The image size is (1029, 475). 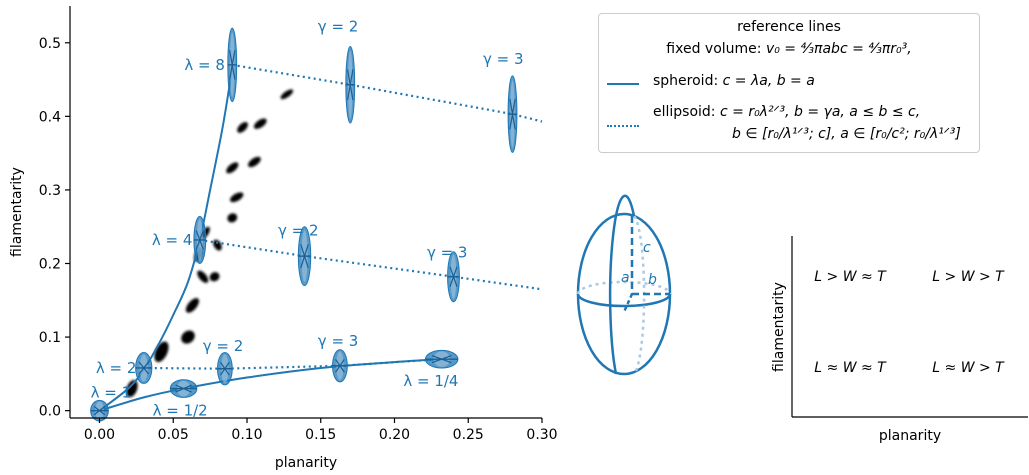 What do you see at coordinates (246, 435) in the screenshot?
I see `x-tick-label: 0.10` at bounding box center [246, 435].